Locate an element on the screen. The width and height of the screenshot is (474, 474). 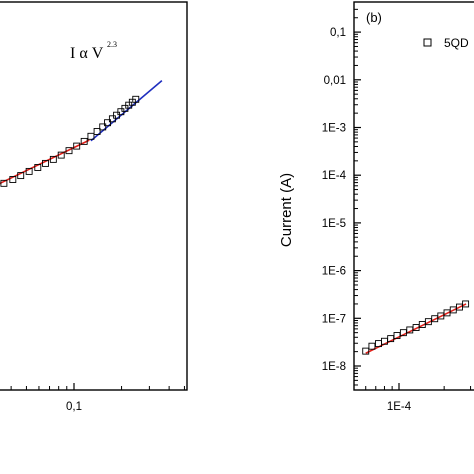
panel-b-y-tick-labels: 1E-8 1E-7 1E-6 1E-5 1E-4 1E-3 0,01 0,1 is located at coordinates (334, 200).